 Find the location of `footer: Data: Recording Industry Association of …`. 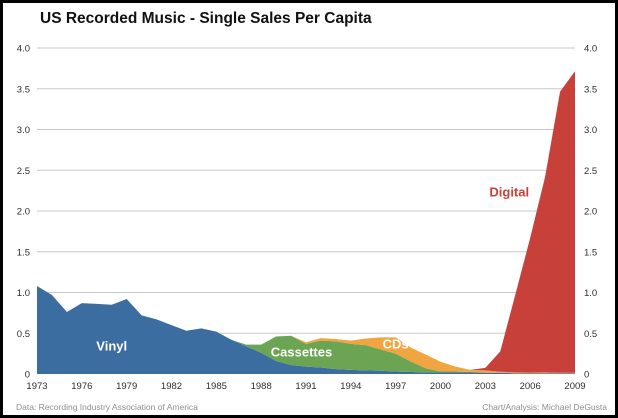

footer: Data: Recording Industry Association of … is located at coordinates (311, 407).